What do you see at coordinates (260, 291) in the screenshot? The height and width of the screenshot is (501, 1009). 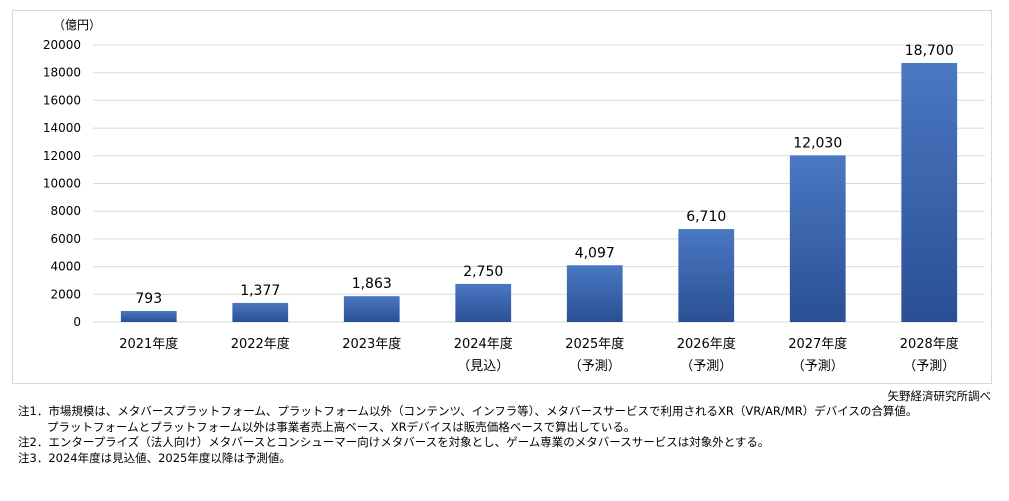 I see `bar-value-label: 1,377` at bounding box center [260, 291].